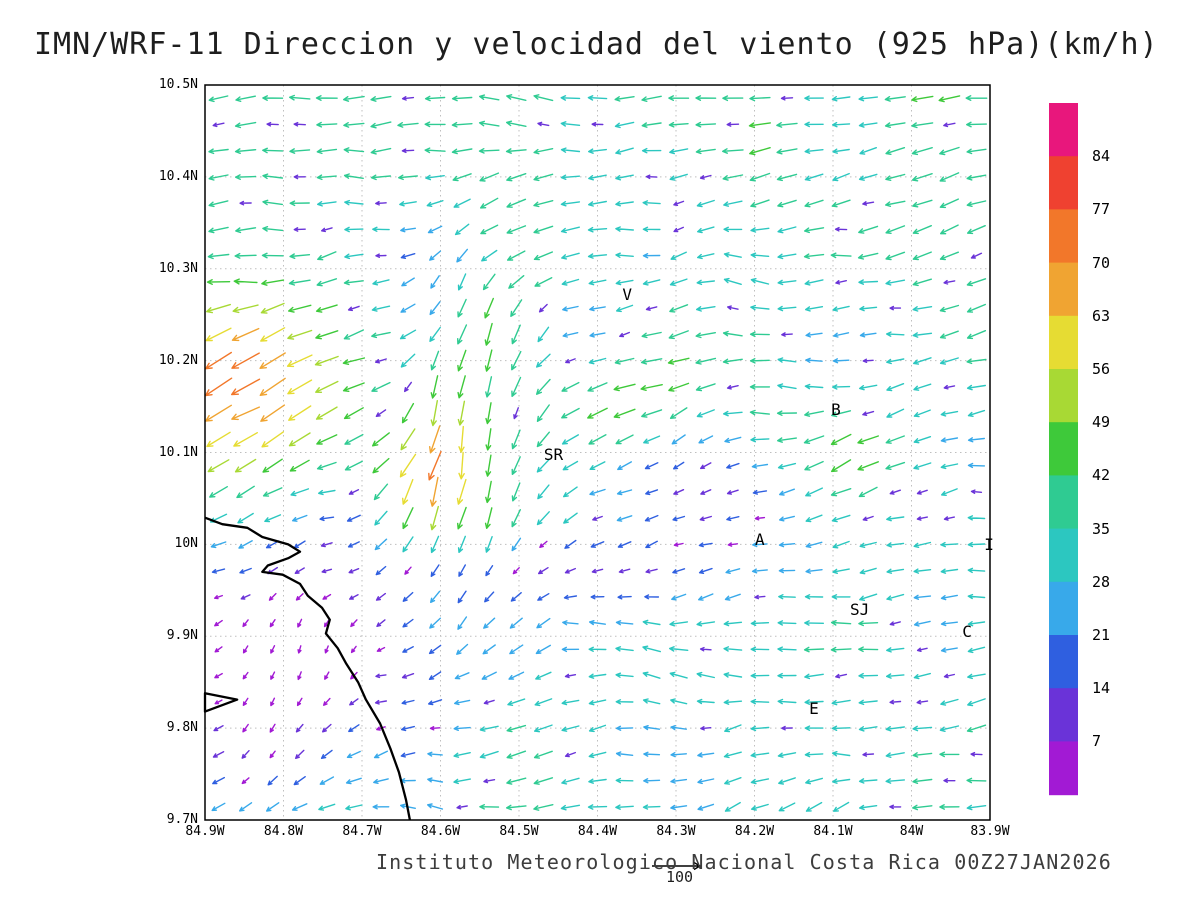 The height and width of the screenshot is (900, 1200). Describe the element at coordinates (1097, 741) in the screenshot. I see `colorbar-label: 7` at that location.